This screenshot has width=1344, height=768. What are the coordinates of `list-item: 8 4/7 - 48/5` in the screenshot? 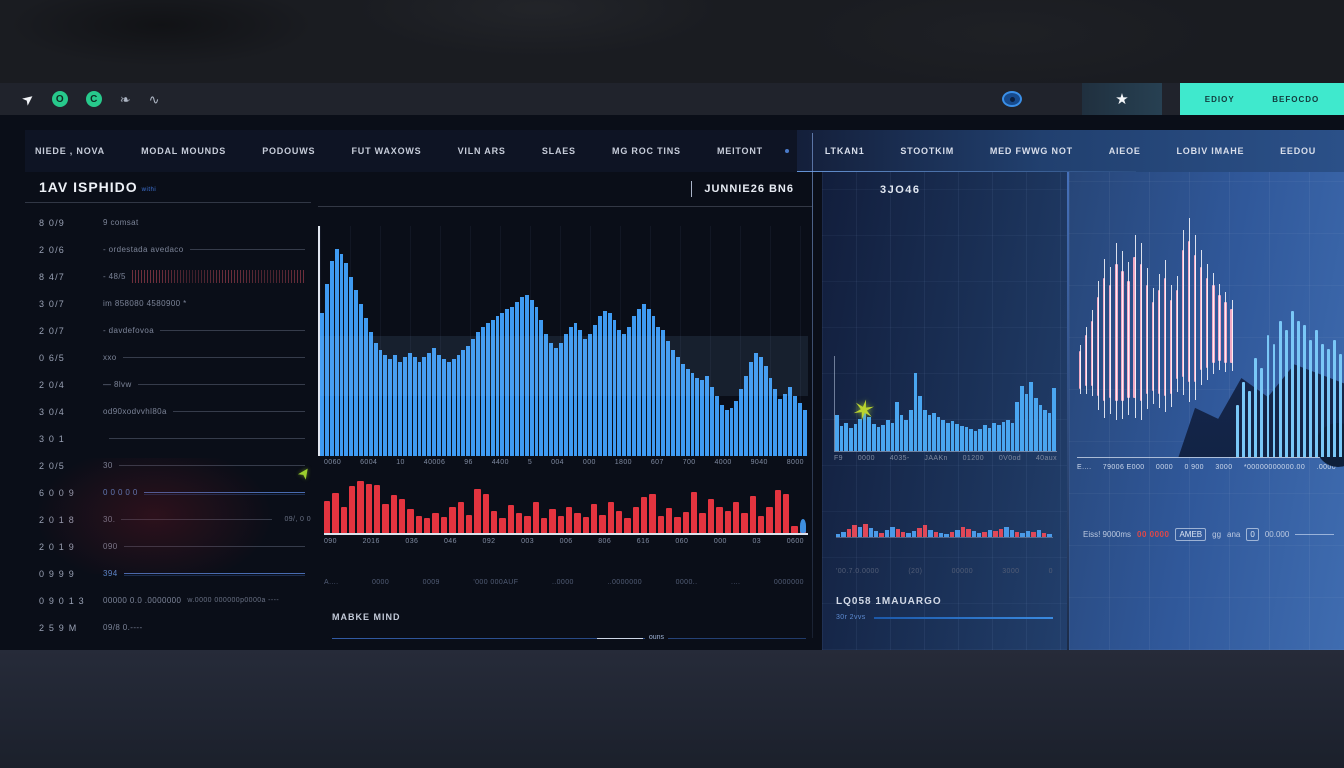 It's located at (168, 276).